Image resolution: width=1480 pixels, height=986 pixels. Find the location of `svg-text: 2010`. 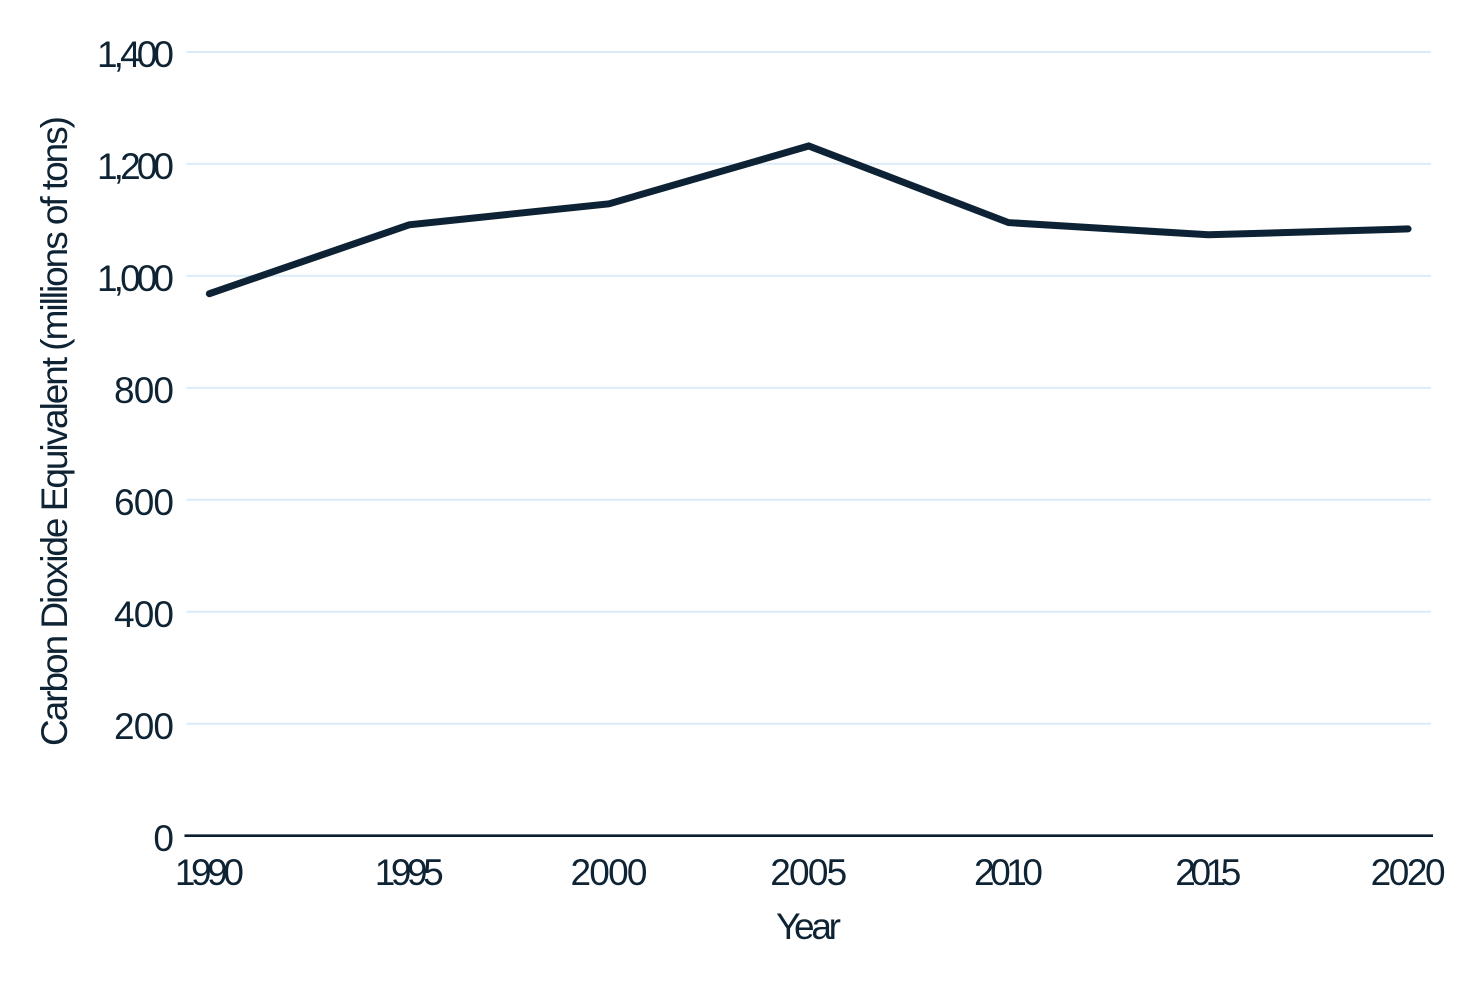

svg-text: 2010 is located at coordinates (1008, 872).